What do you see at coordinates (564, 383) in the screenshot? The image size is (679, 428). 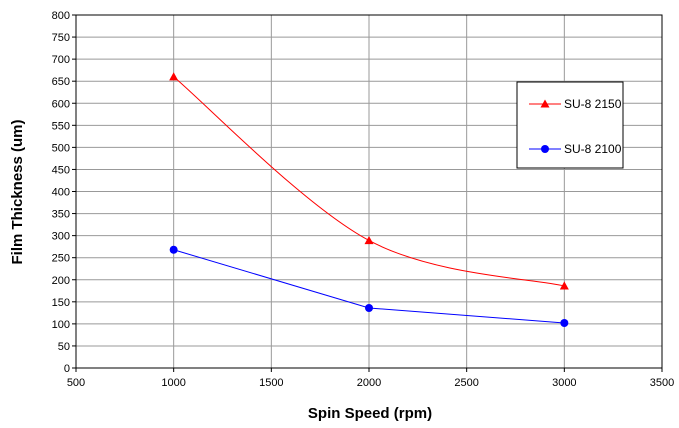 I see `x-tick-label: 3000` at bounding box center [564, 383].